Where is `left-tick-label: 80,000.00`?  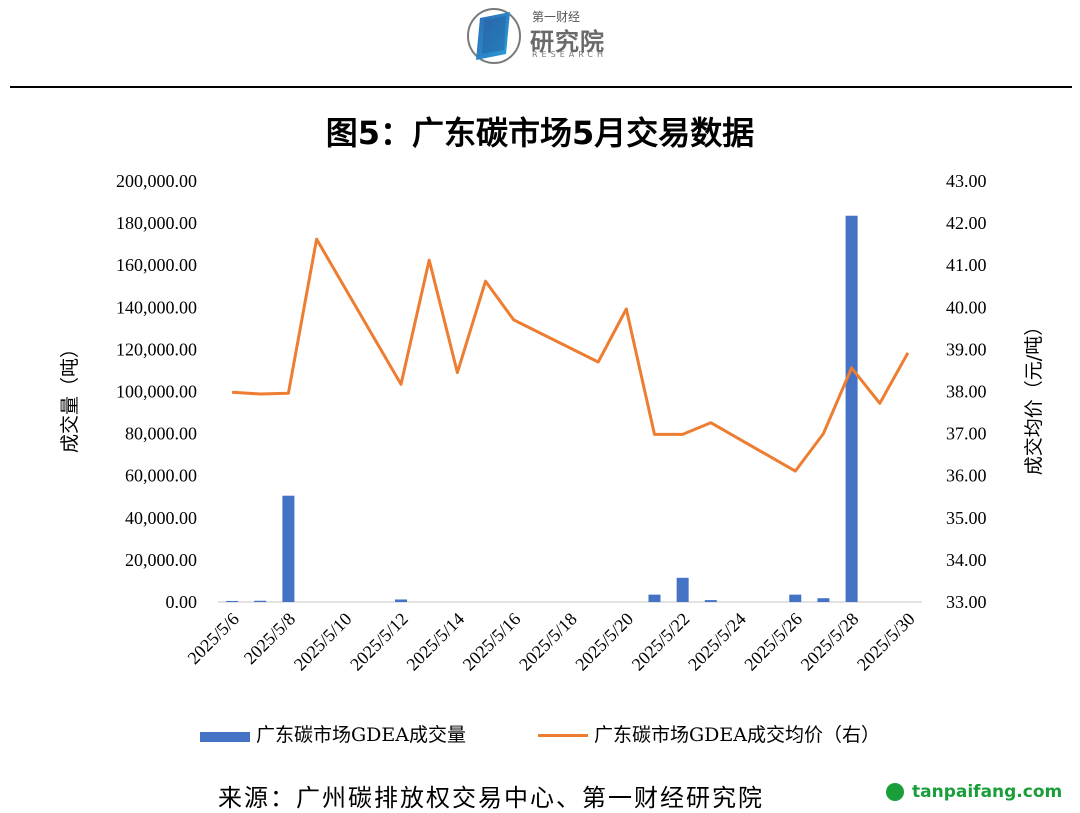
left-tick-label: 80,000.00 is located at coordinates (161, 434).